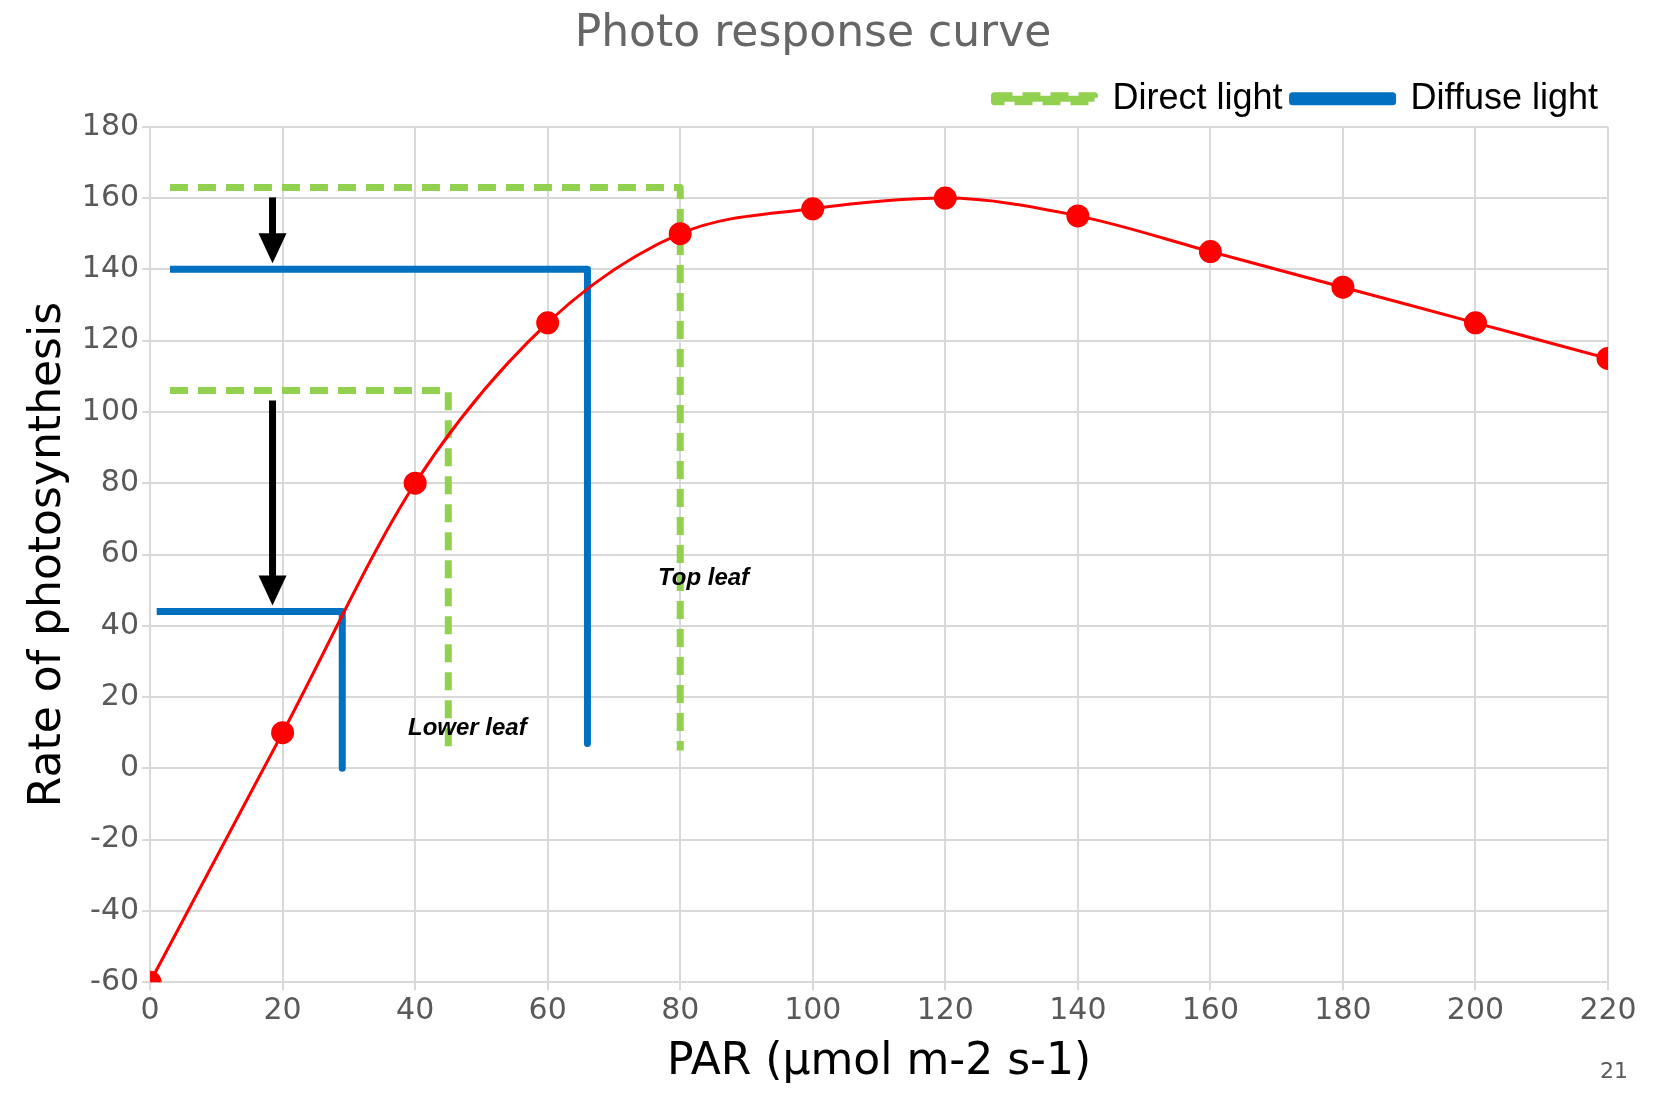  What do you see at coordinates (813, 1008) in the screenshot?
I see `x-tick-label: 100` at bounding box center [813, 1008].